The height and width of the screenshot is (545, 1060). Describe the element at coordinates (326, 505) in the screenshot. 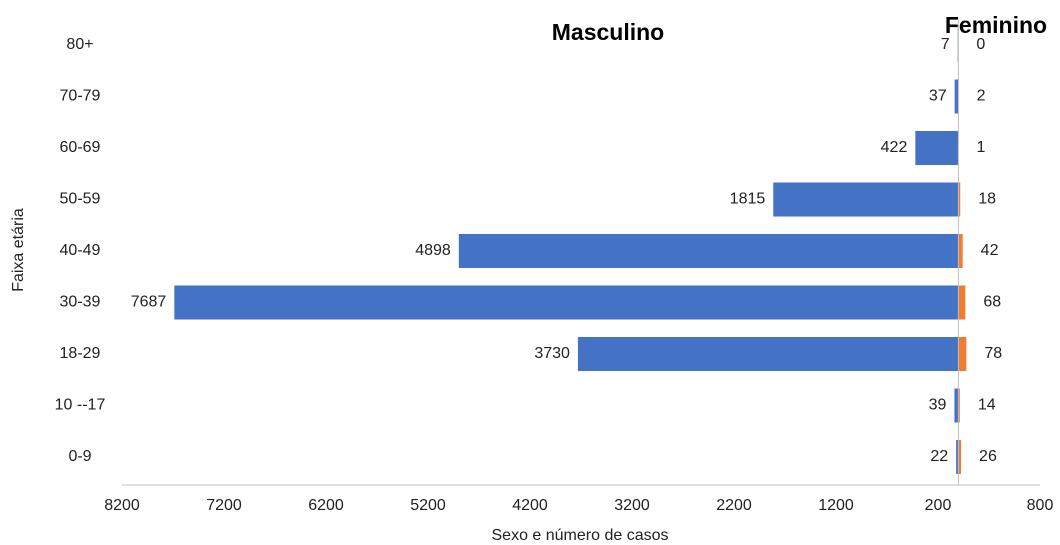

I see `x-tick-label: 6200` at that location.